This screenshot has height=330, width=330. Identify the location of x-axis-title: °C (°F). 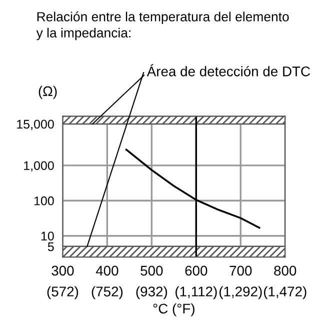
(173, 309).